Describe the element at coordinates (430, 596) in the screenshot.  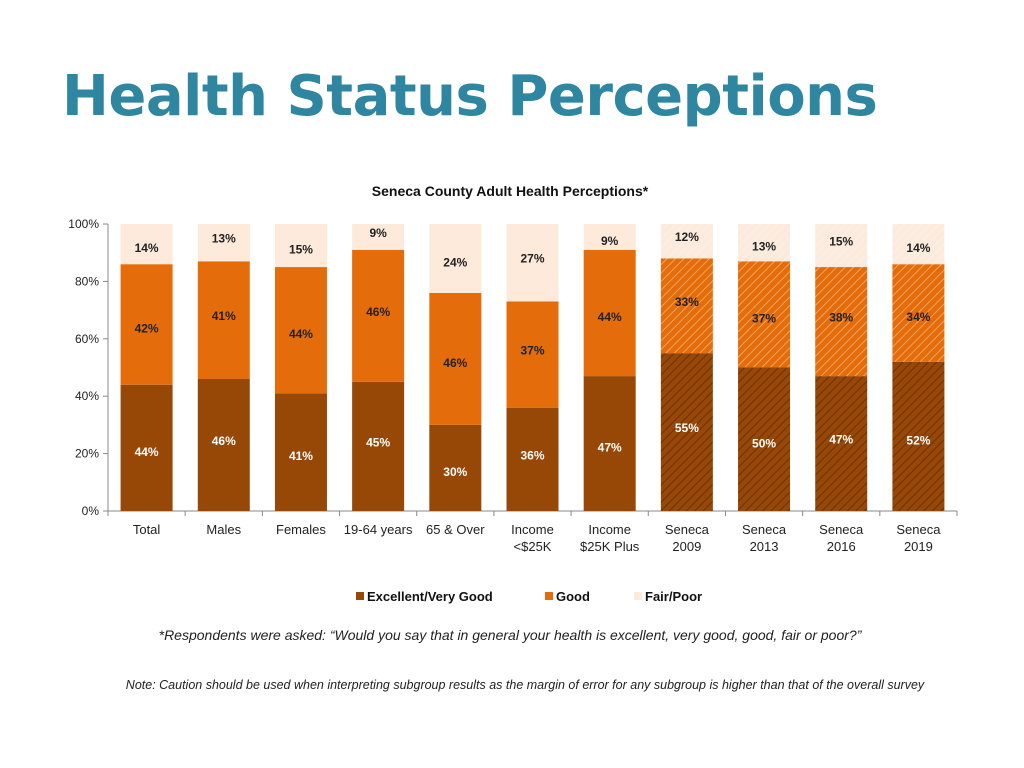
I see `legend-label: Excellent/Very Good` at that location.